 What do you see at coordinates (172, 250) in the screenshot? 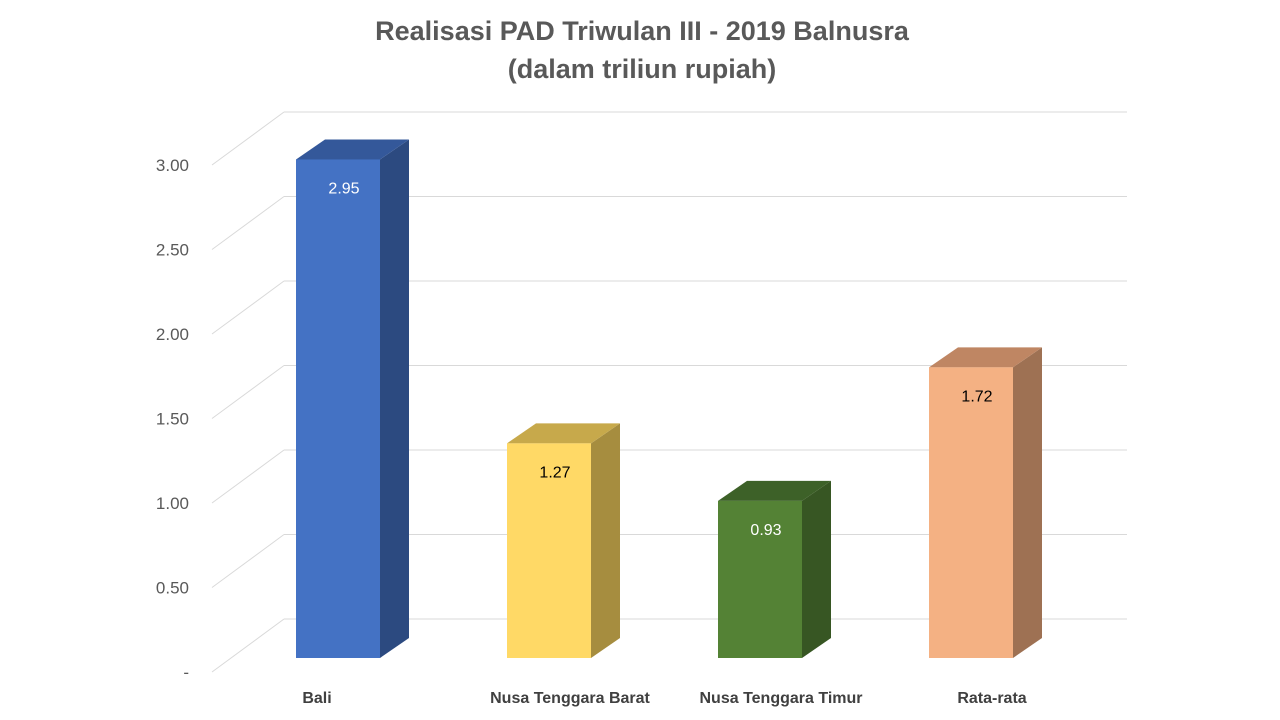
I see `y-tick-label: 2.50` at bounding box center [172, 250].